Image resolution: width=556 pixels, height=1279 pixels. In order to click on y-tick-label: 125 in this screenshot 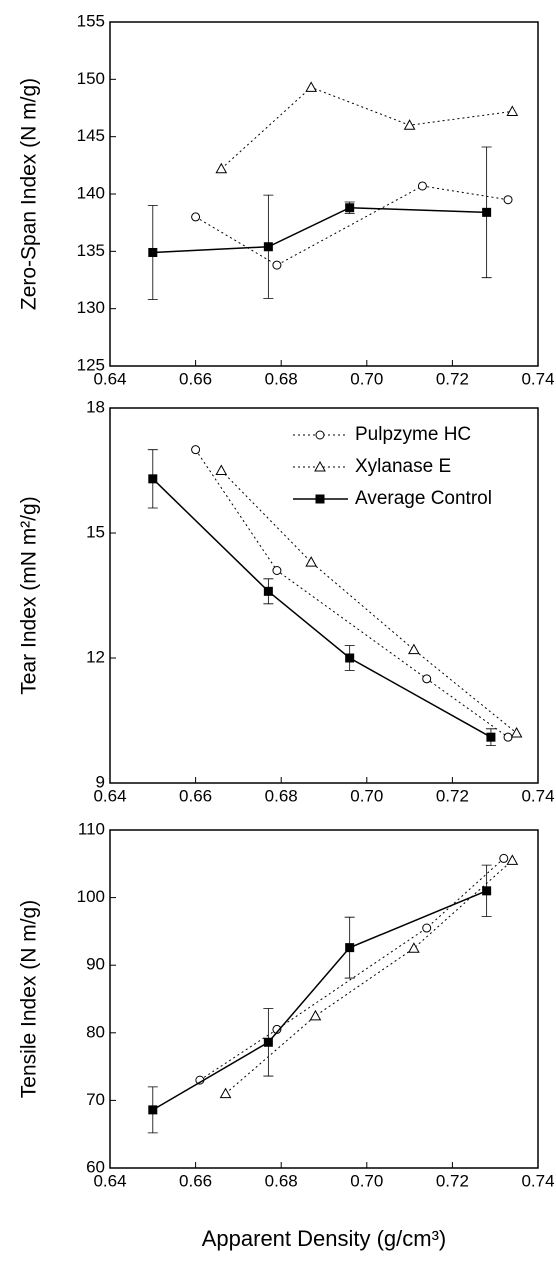, I will do `click(91, 364)`.